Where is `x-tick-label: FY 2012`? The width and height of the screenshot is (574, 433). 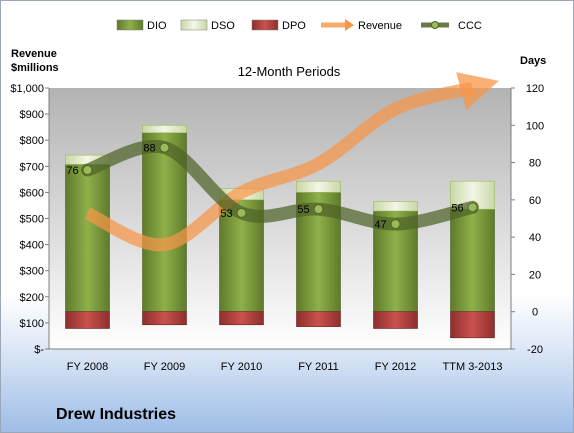
x-tick-label: FY 2012 is located at coordinates (395, 367).